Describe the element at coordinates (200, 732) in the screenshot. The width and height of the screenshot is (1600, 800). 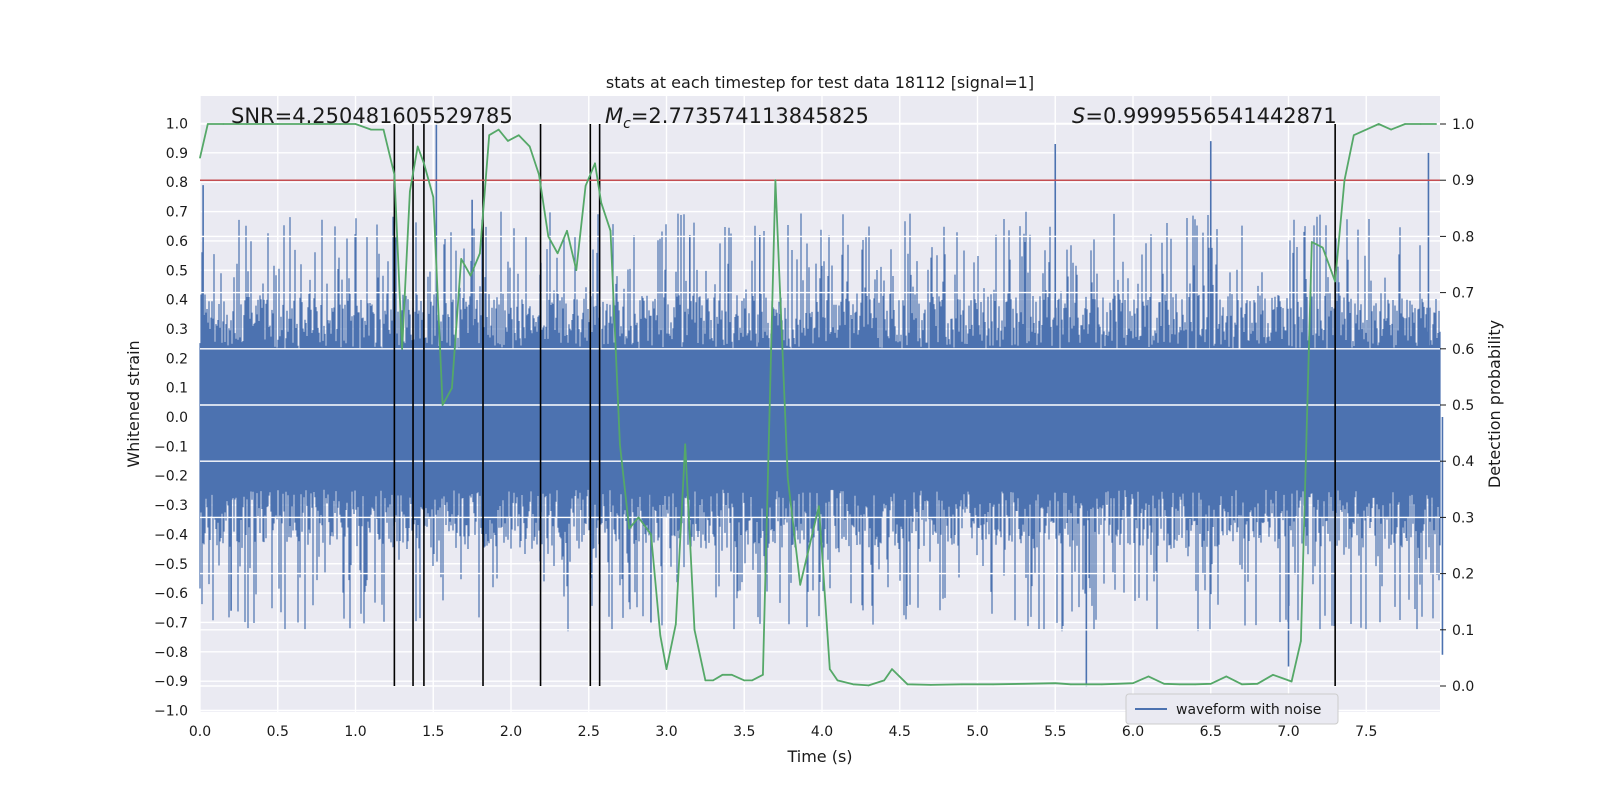
I see `x-tick-label: 0.0` at that location.